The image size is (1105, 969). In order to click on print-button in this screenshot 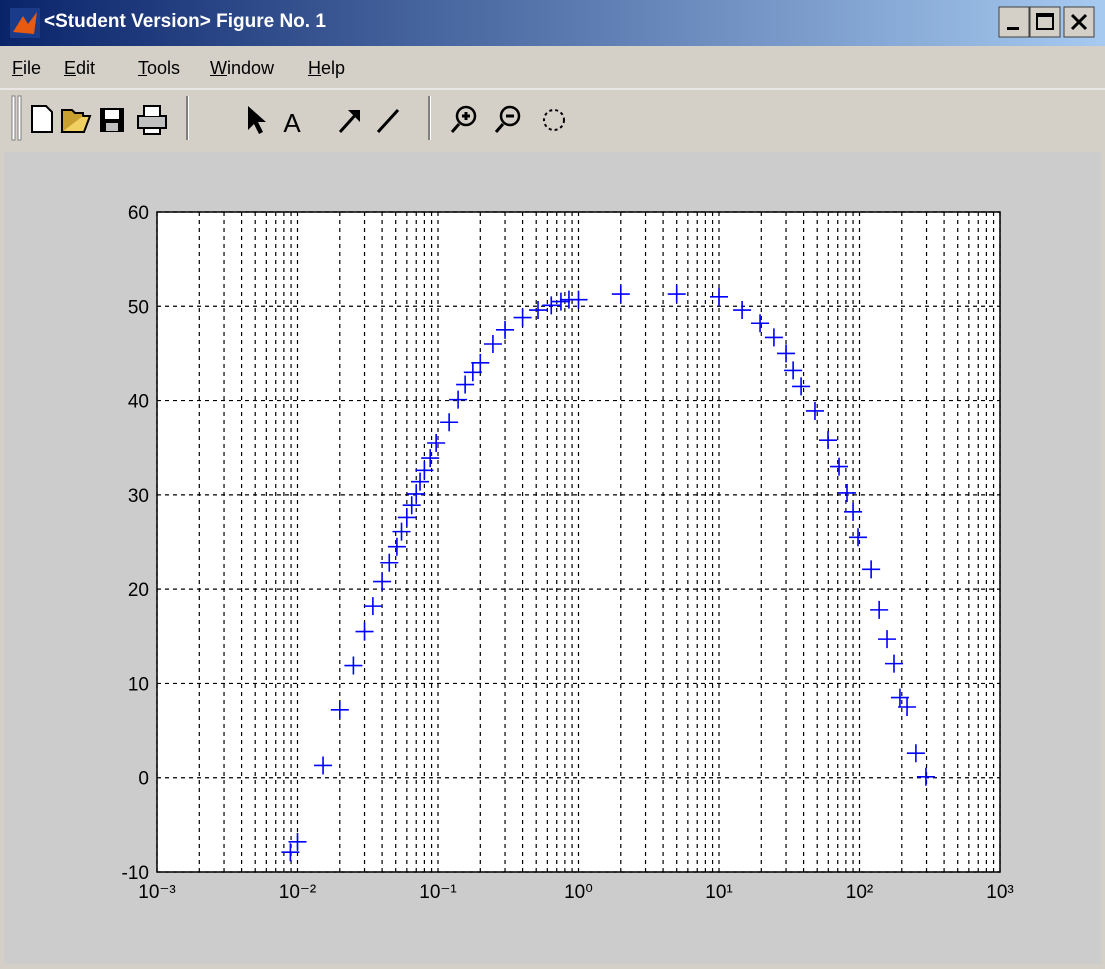, I will do `click(152, 120)`.